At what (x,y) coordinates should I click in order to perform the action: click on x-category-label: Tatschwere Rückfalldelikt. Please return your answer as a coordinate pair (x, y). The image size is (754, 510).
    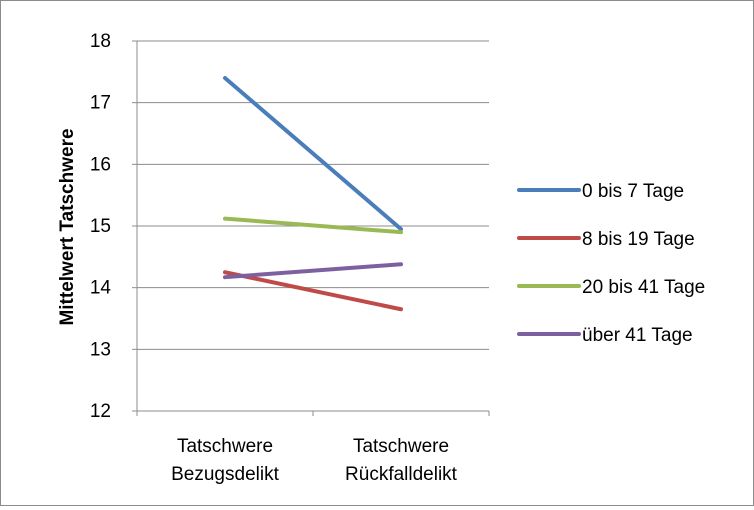
    Looking at the image, I should click on (401, 460).